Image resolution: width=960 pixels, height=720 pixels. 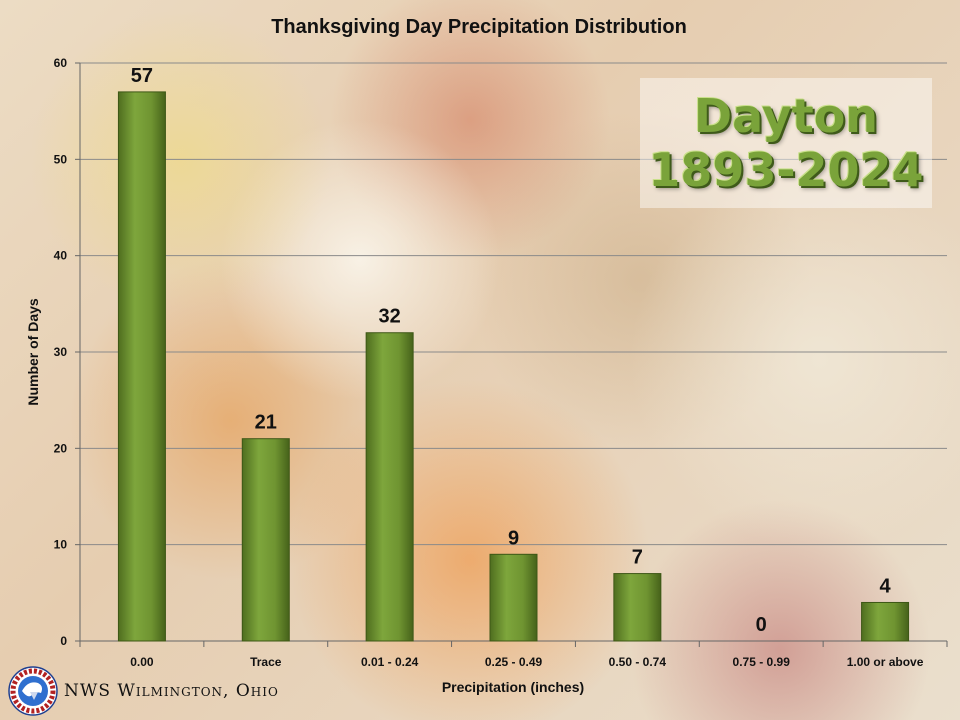 I want to click on y-tick-label: 20, so click(x=61, y=448).